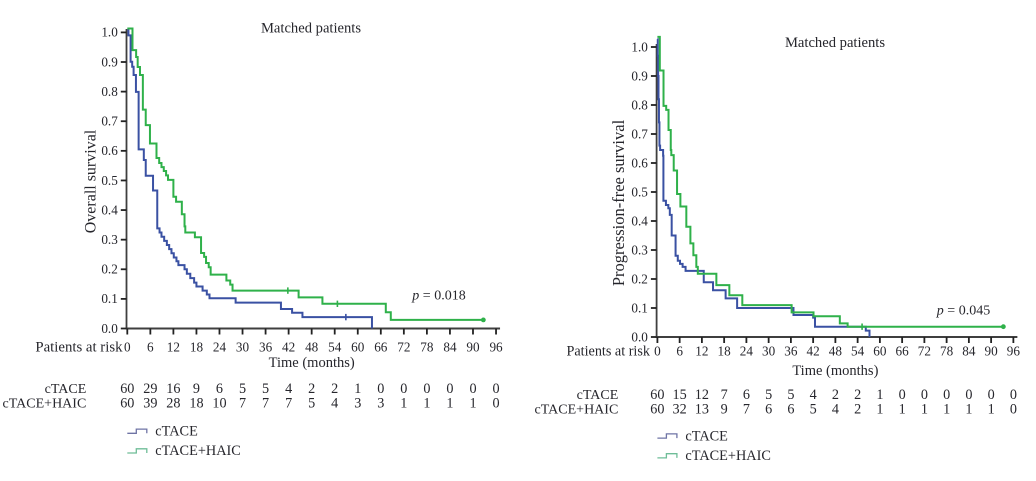 The width and height of the screenshot is (1036, 481). What do you see at coordinates (109, 32) in the screenshot?
I see `svg-text: 1.0` at bounding box center [109, 32].